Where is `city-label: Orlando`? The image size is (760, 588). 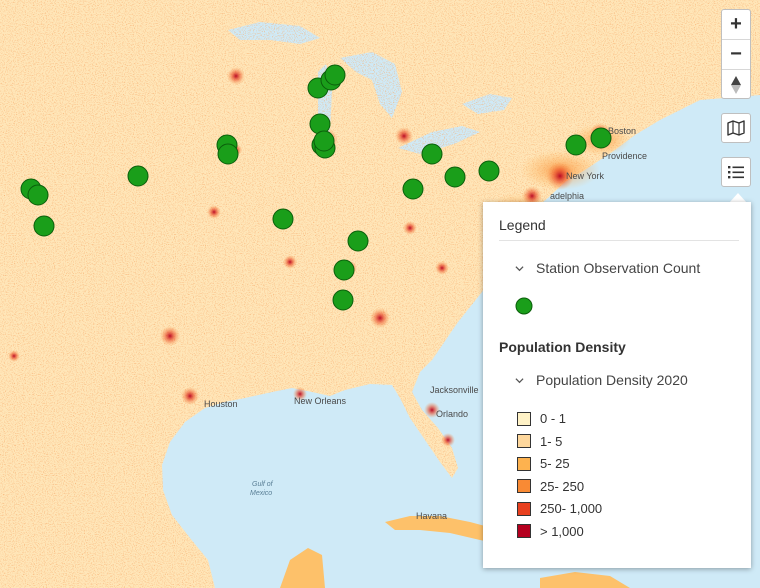 city-label: Orlando is located at coordinates (452, 414).